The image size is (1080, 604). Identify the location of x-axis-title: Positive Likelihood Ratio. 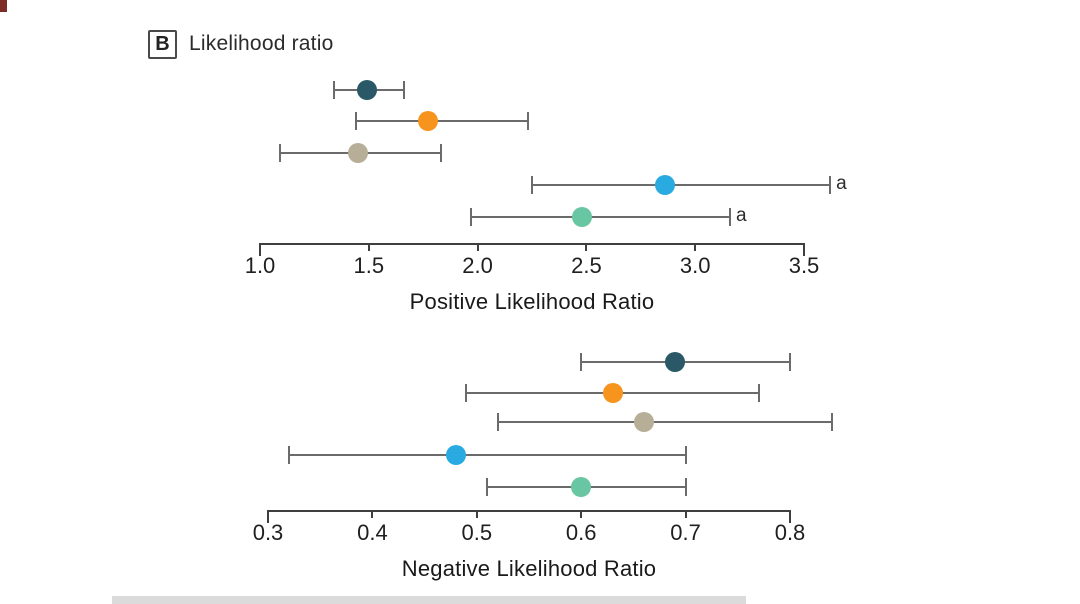
(532, 301).